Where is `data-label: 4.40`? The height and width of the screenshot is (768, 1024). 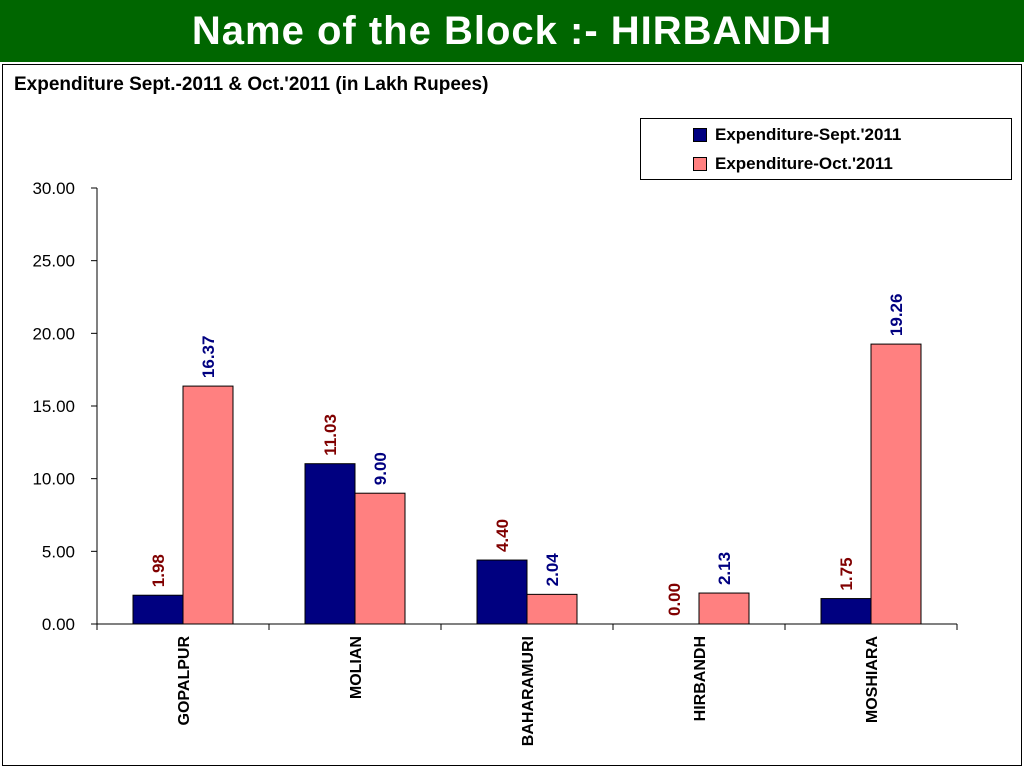
data-label: 4.40 is located at coordinates (502, 535).